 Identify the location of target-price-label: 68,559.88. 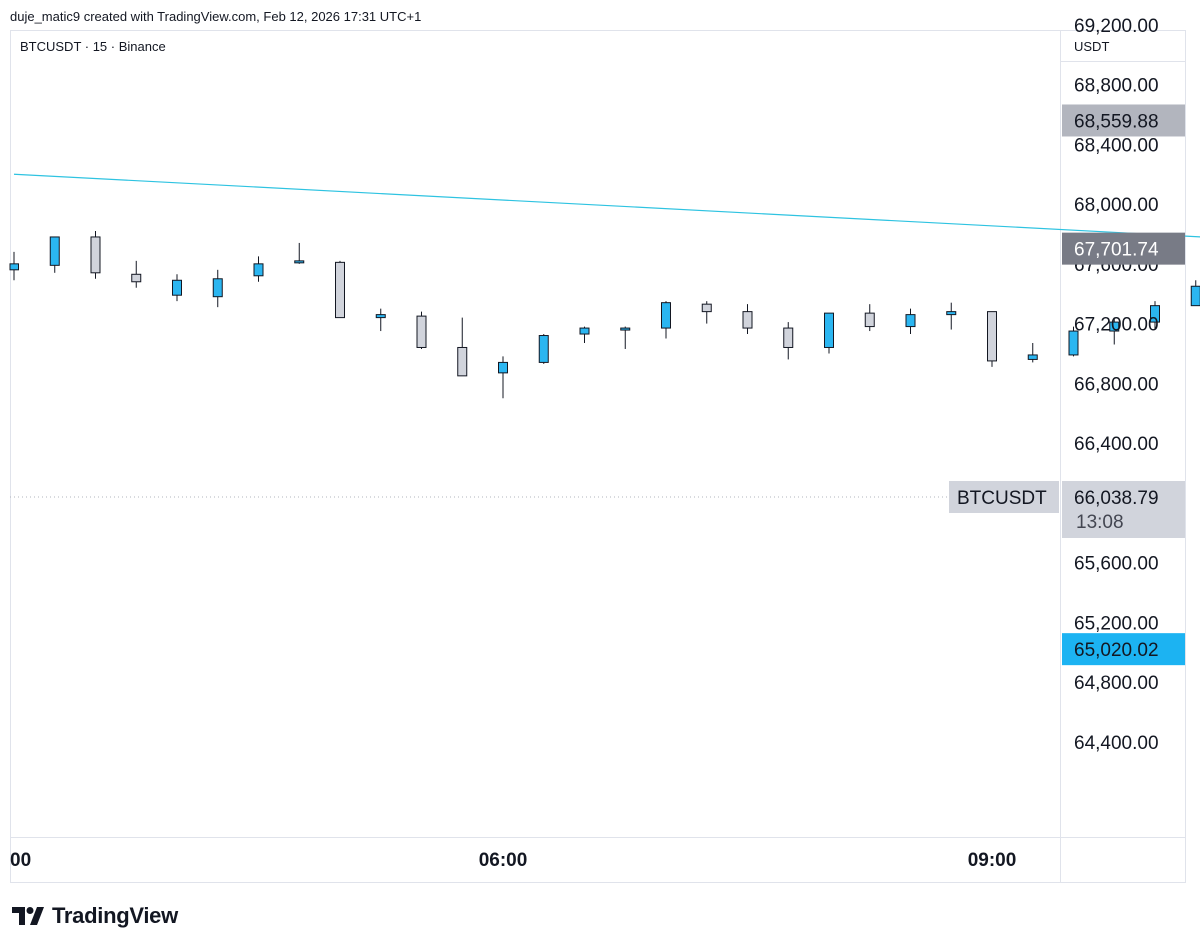
(1123, 120).